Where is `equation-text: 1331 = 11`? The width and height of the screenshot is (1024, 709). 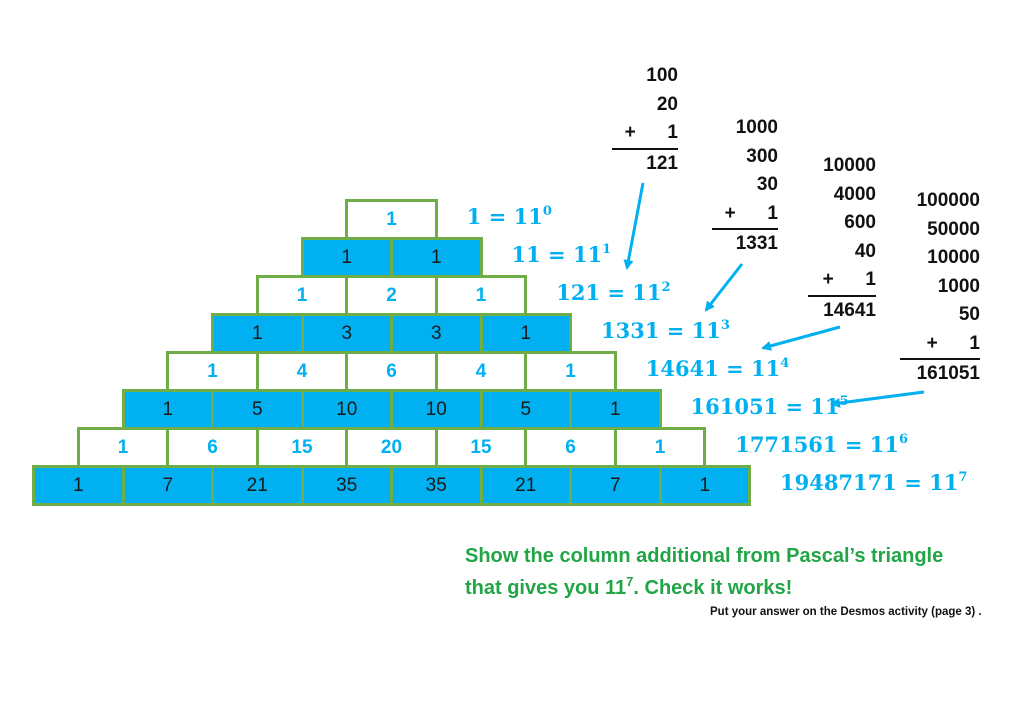 equation-text: 1331 = 11 is located at coordinates (661, 330).